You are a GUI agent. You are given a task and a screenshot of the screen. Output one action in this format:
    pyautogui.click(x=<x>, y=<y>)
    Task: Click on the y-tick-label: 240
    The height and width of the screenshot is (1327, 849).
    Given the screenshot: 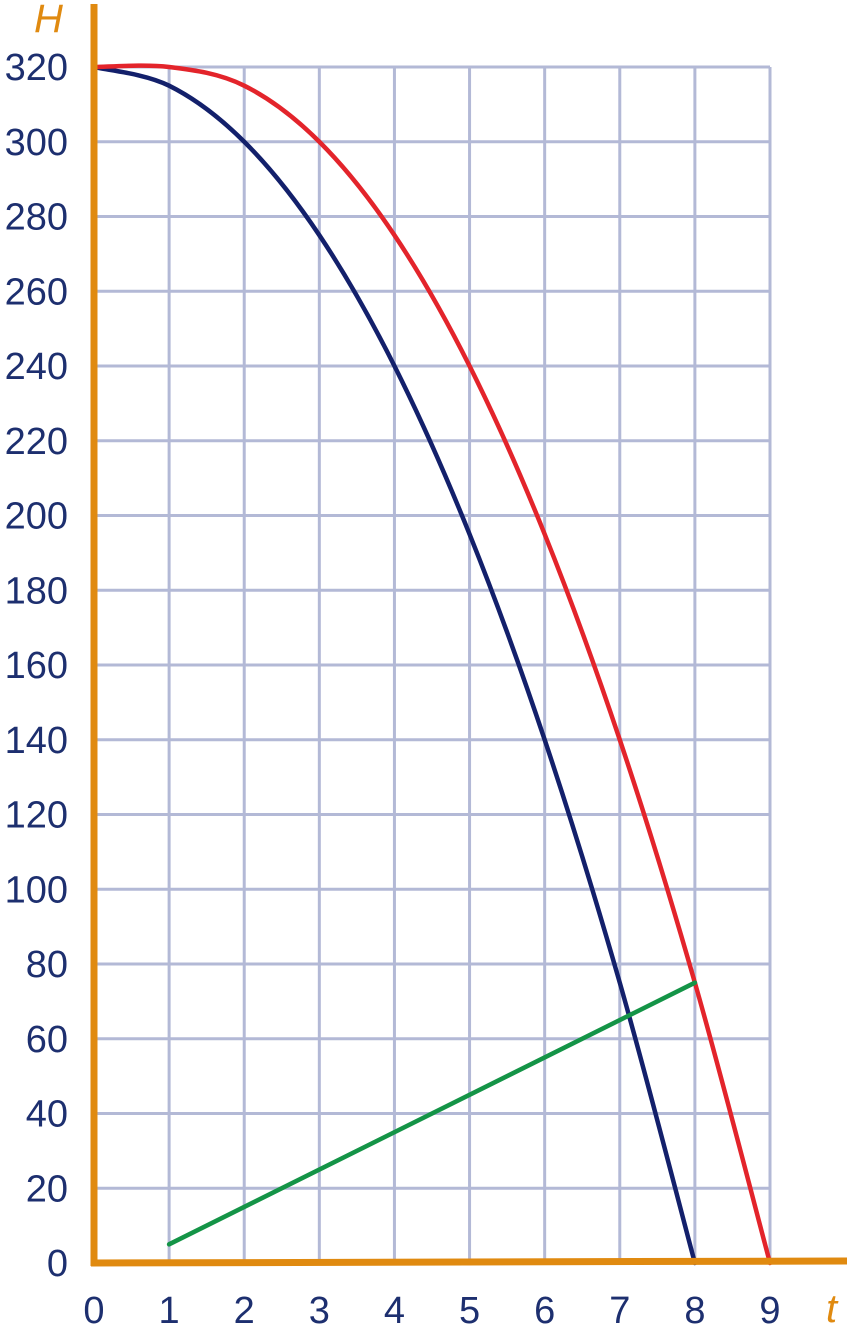 What is the action you would take?
    pyautogui.click(x=36, y=367)
    